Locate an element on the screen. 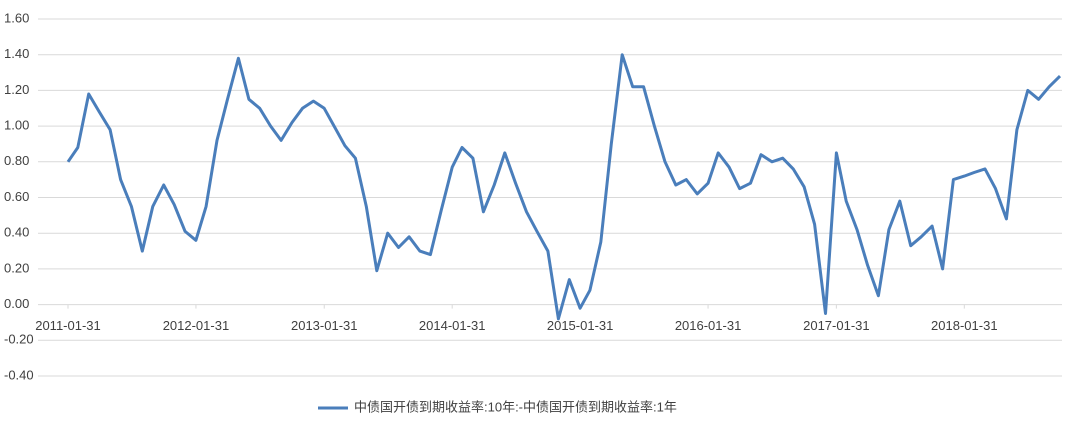 This screenshot has height=435, width=1080. y-tick-label: 1.40 is located at coordinates (16, 53).